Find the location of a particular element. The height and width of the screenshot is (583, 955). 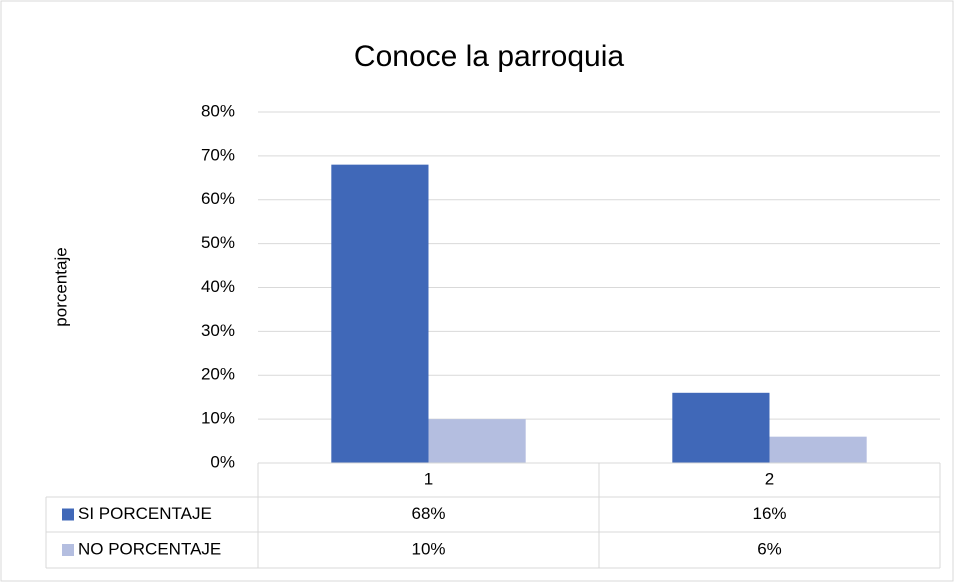

y-axis-label: porcentaje is located at coordinates (60, 286).